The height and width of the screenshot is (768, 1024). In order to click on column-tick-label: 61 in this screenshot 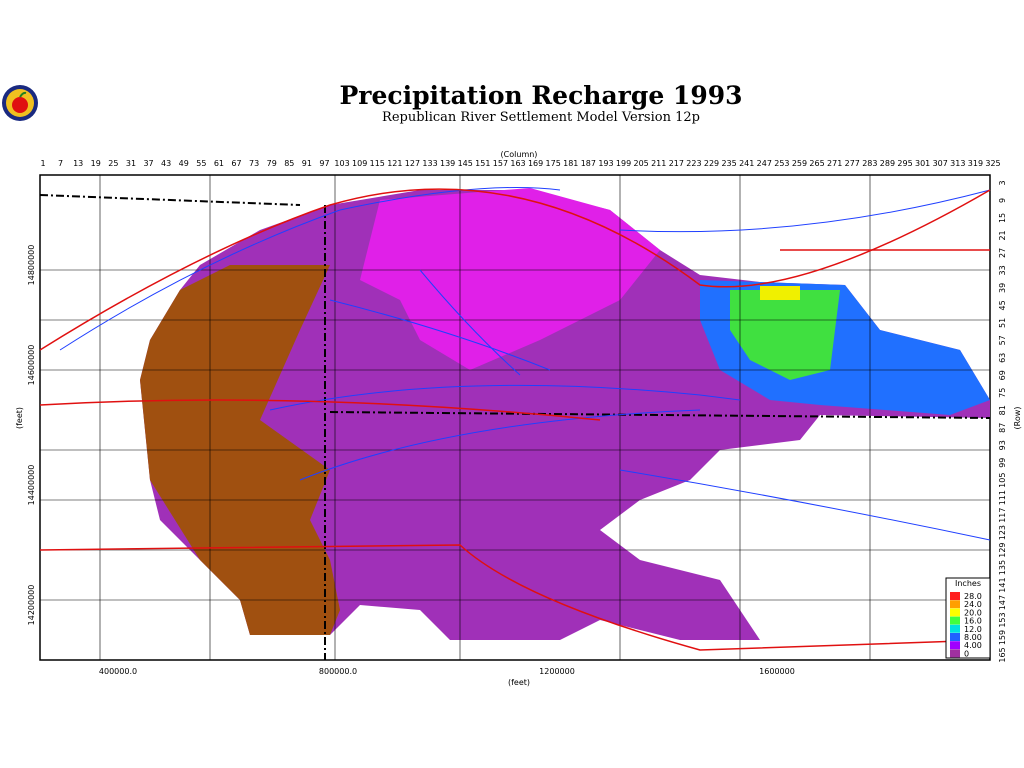, I will do `click(219, 163)`.